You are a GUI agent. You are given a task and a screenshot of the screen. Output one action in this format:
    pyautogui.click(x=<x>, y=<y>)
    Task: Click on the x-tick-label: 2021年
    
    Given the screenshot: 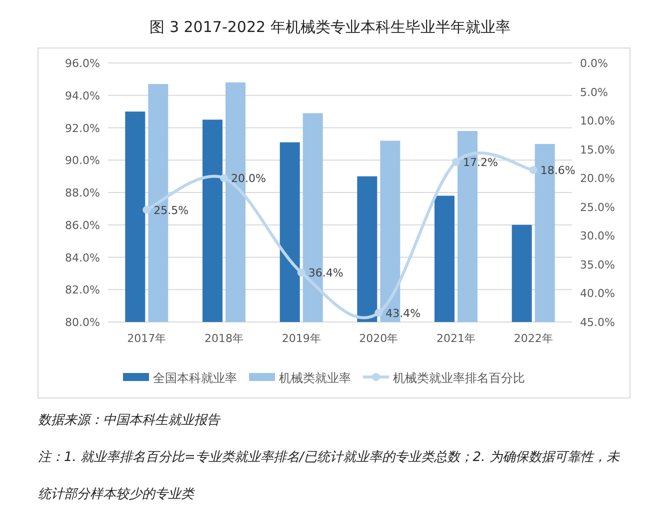 What is the action you would take?
    pyautogui.click(x=456, y=338)
    